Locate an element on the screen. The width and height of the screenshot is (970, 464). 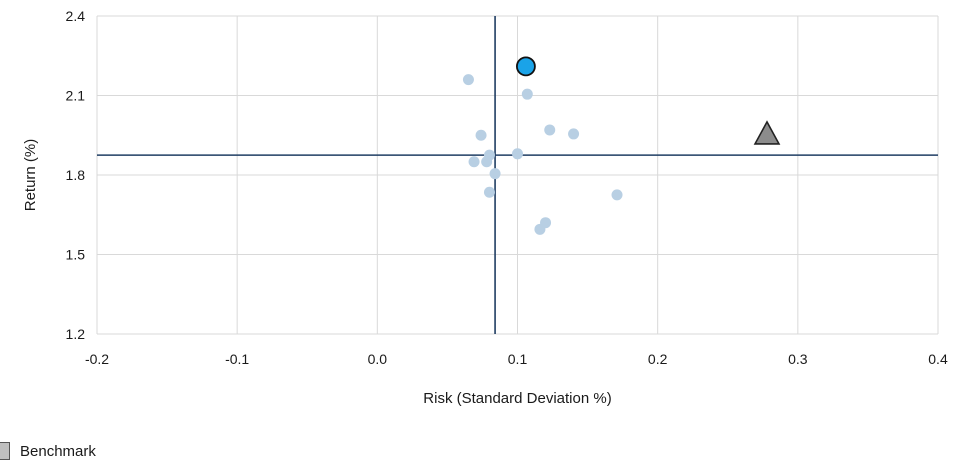
x-tick-label: 0.4 is located at coordinates (938, 359).